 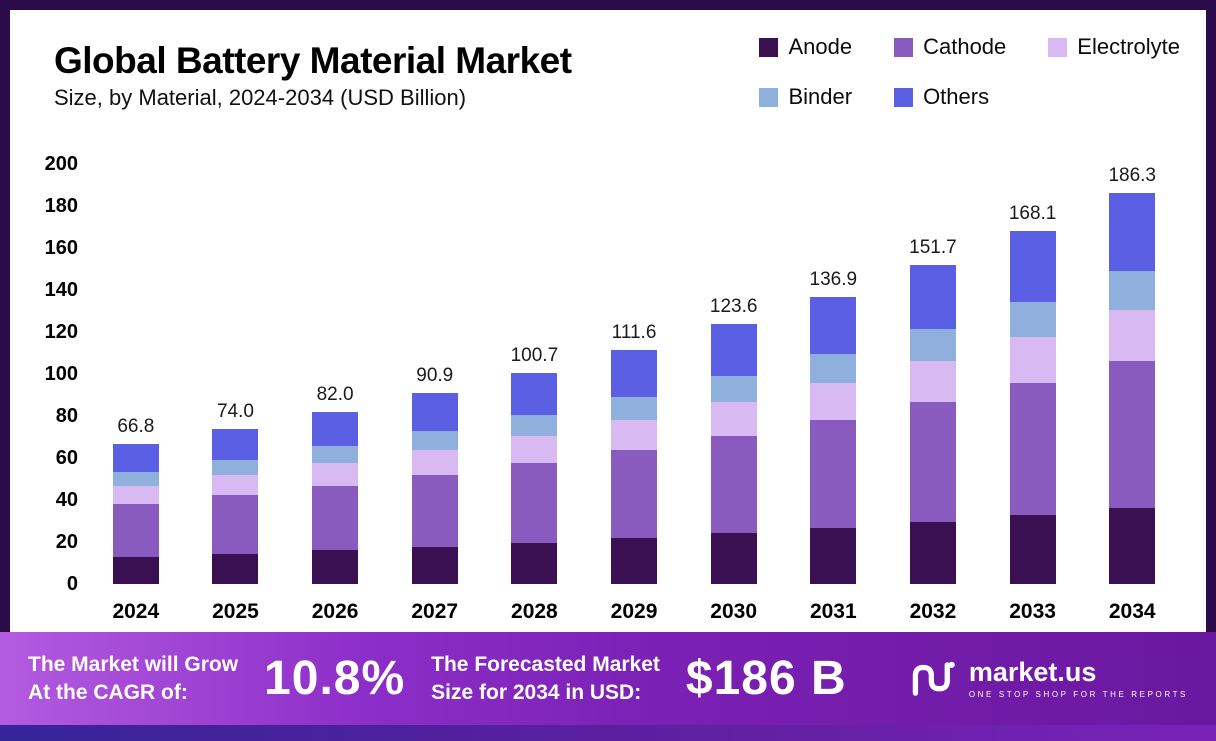 I want to click on bar-2033: 168.1, so click(x=1033, y=374).